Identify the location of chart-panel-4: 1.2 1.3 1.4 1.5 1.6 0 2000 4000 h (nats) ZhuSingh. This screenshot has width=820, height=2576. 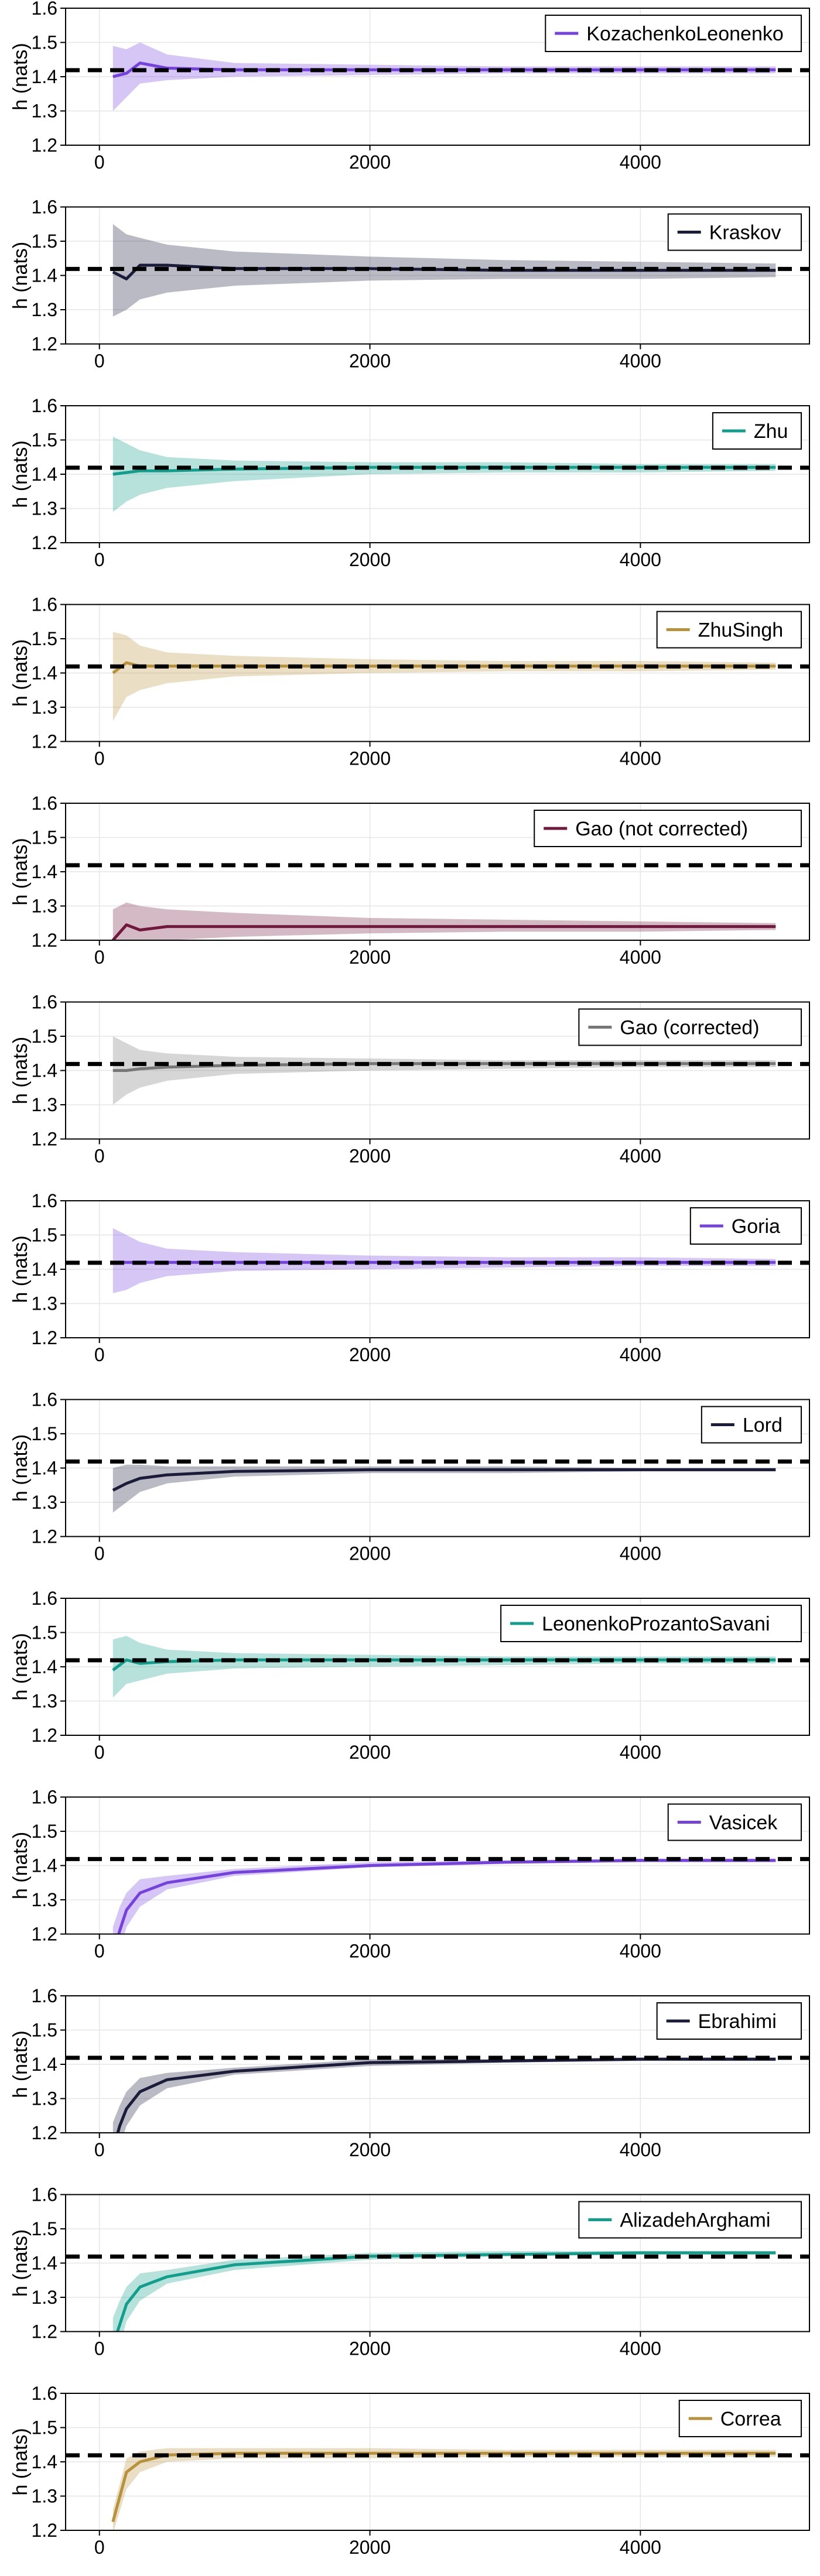
(409, 681).